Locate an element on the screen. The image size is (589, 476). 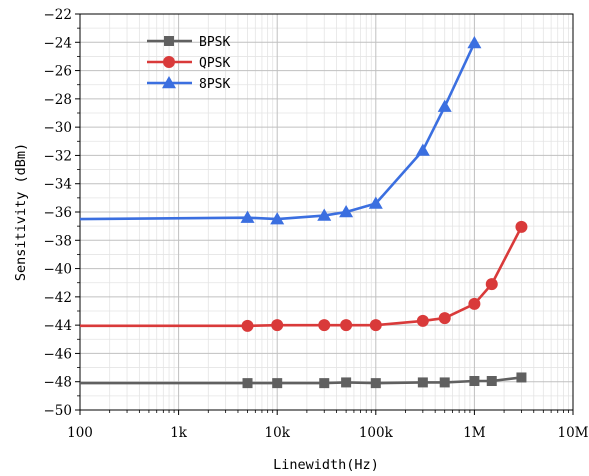
x-tick-label: 100 is located at coordinates (80, 433).